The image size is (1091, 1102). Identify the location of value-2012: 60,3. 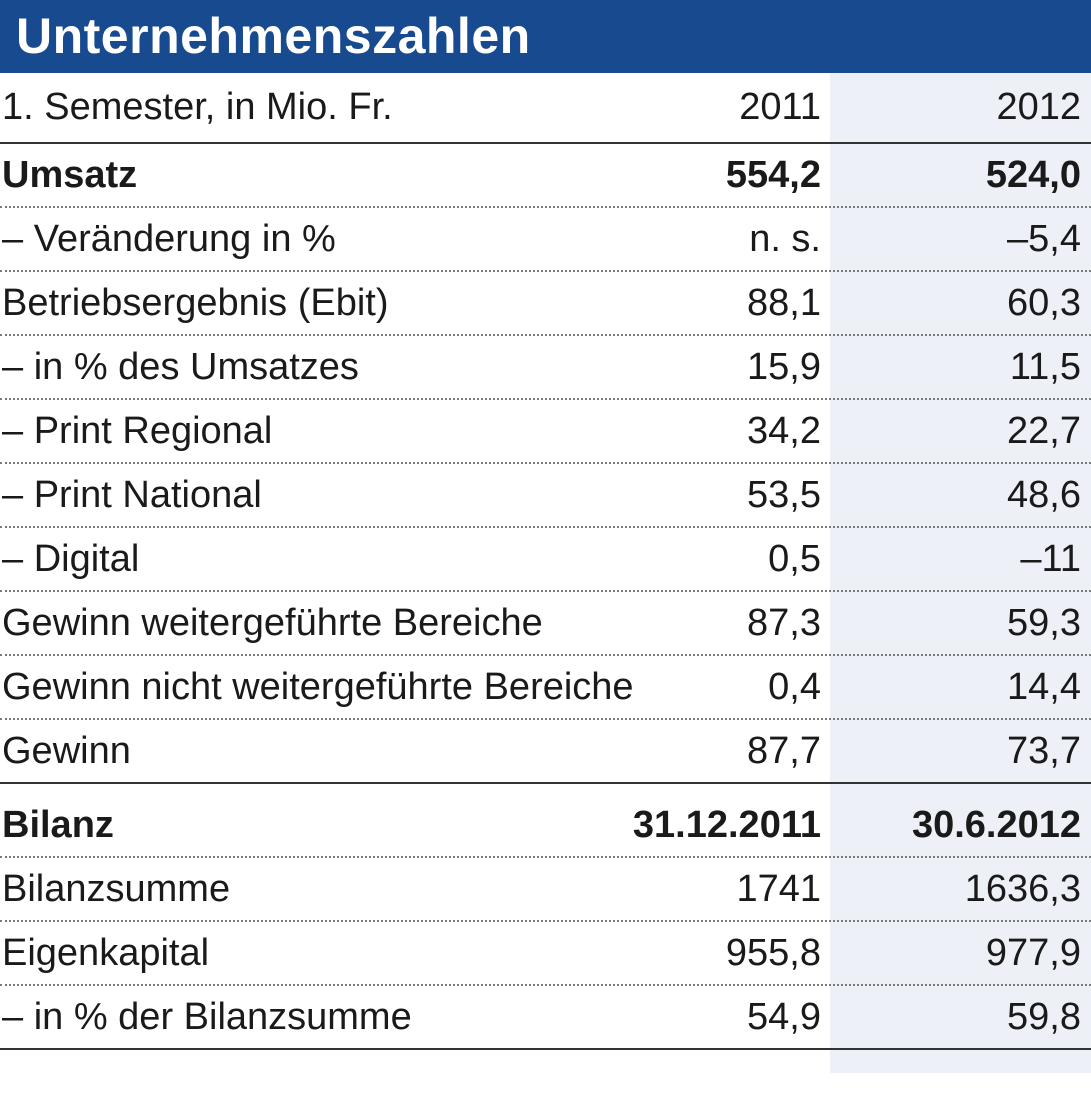
(1044, 302).